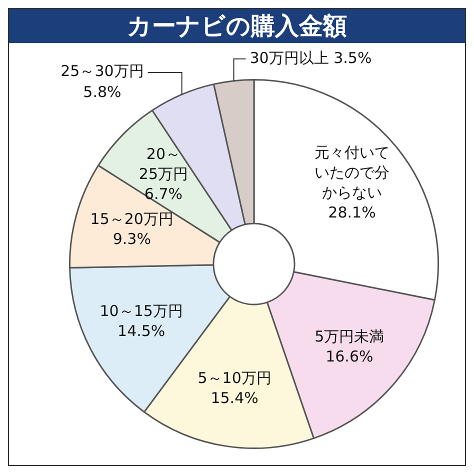  What do you see at coordinates (141, 311) in the screenshot?
I see `slice-label: 10～15万円` at bounding box center [141, 311].